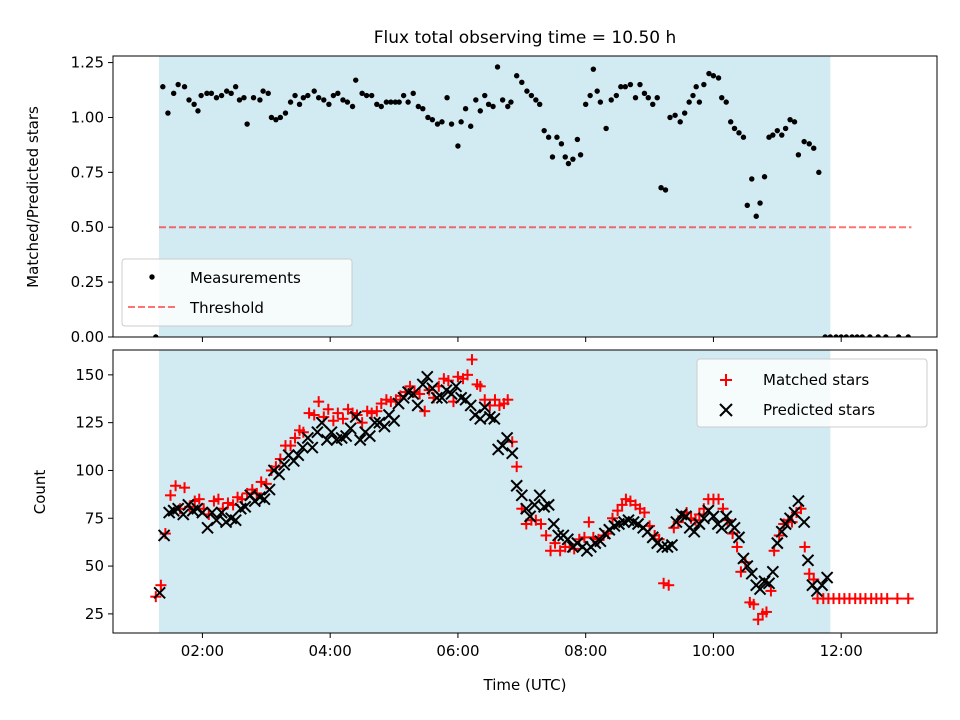 Image resolution: width=960 pixels, height=720 pixels. What do you see at coordinates (726, 380) in the screenshot?
I see `legend-matched-marker` at bounding box center [726, 380].